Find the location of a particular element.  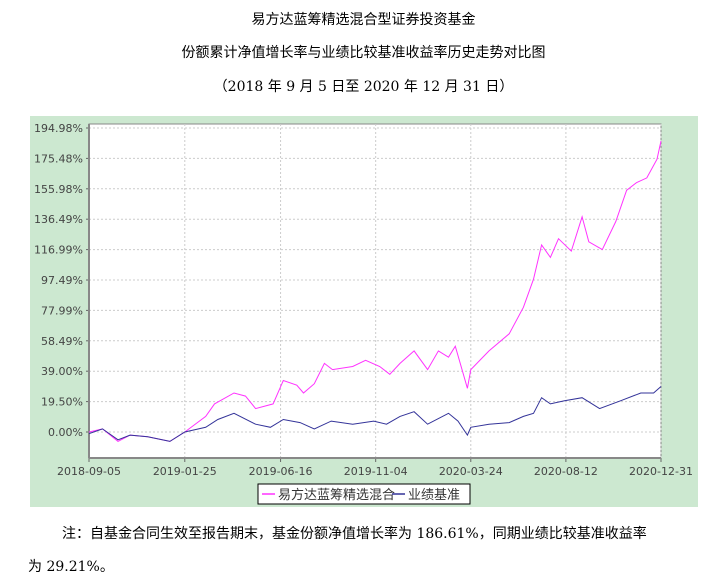

x-tick-label: 2019-01-25 is located at coordinates (185, 471).